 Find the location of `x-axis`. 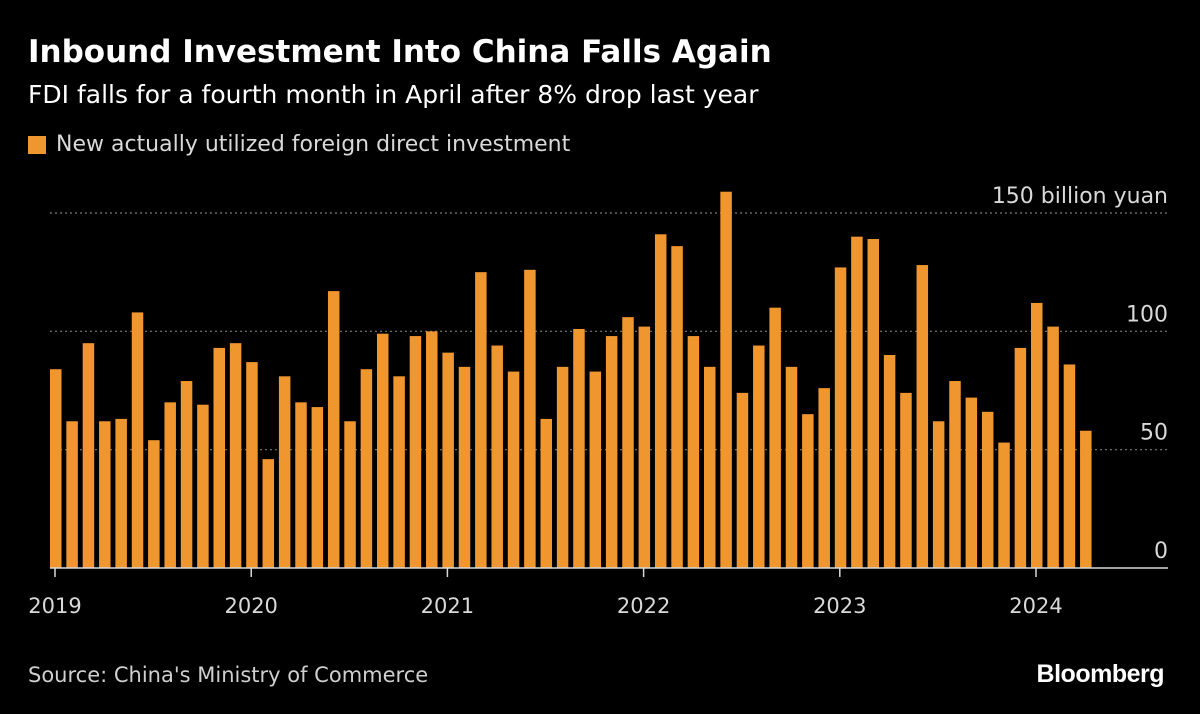

x-axis is located at coordinates (609, 572).